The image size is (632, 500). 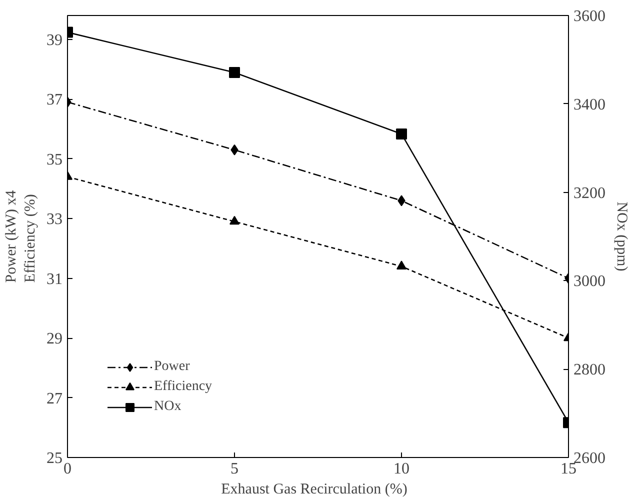 What do you see at coordinates (622, 237) in the screenshot?
I see `y2-axis-title: NOx (ppm)` at bounding box center [622, 237].